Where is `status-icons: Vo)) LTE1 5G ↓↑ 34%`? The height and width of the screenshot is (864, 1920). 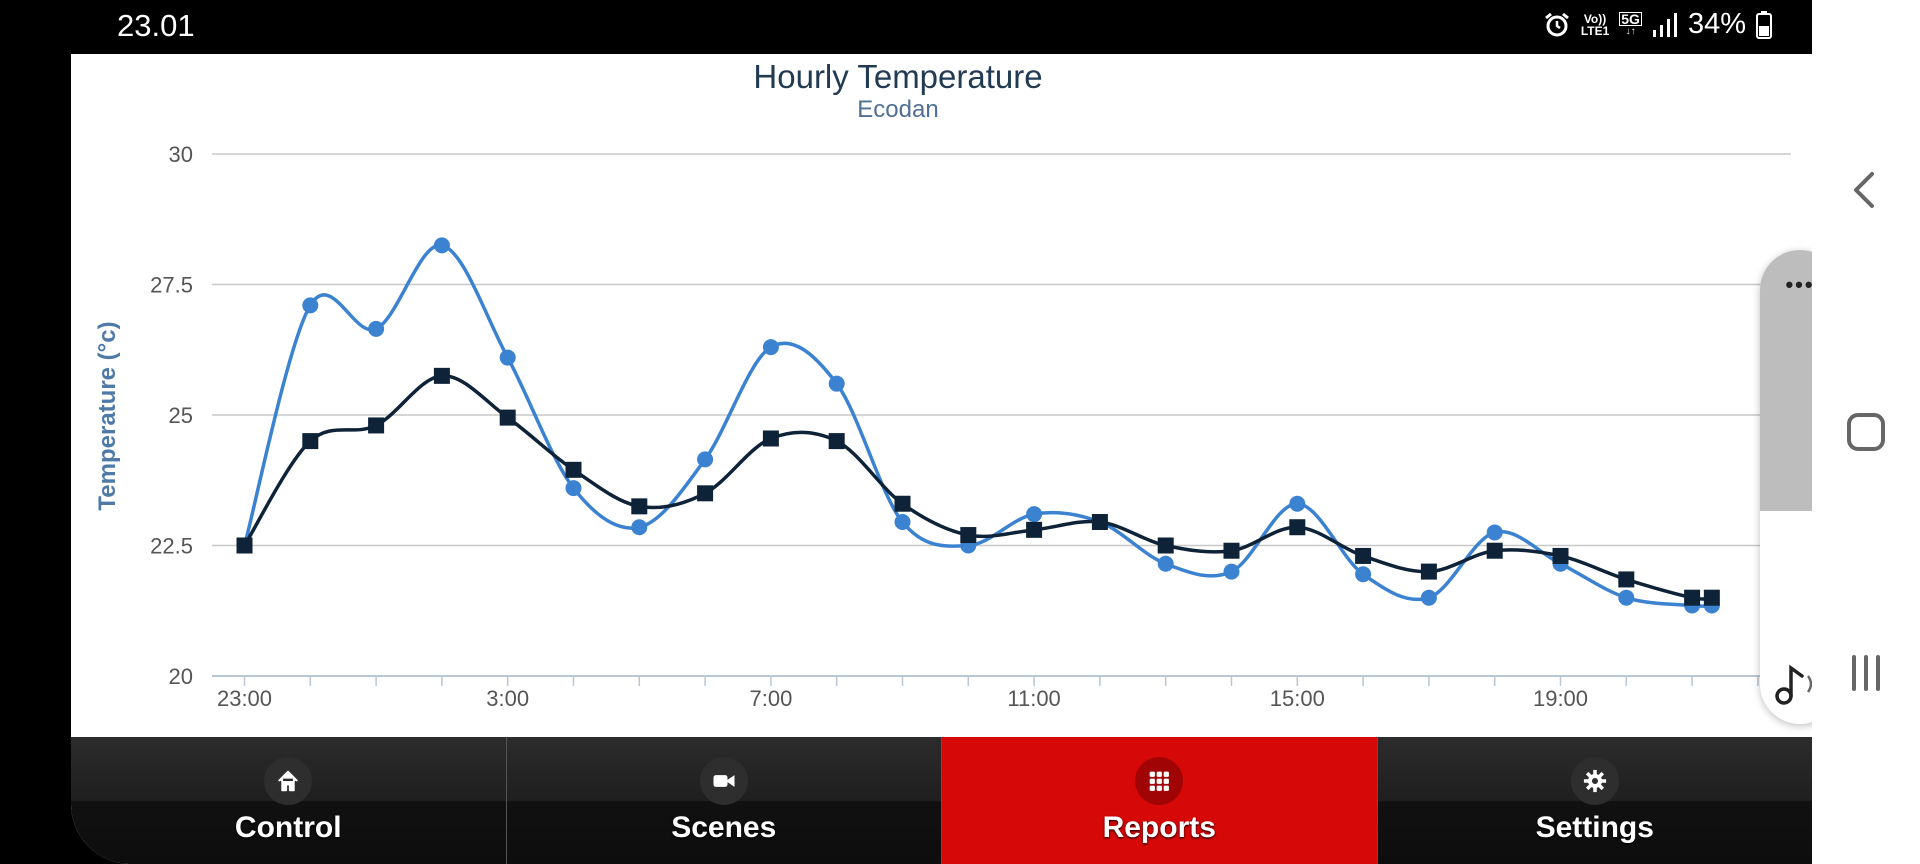 status-icons: Vo)) LTE1 5G ↓↑ 34% is located at coordinates (1657, 24).